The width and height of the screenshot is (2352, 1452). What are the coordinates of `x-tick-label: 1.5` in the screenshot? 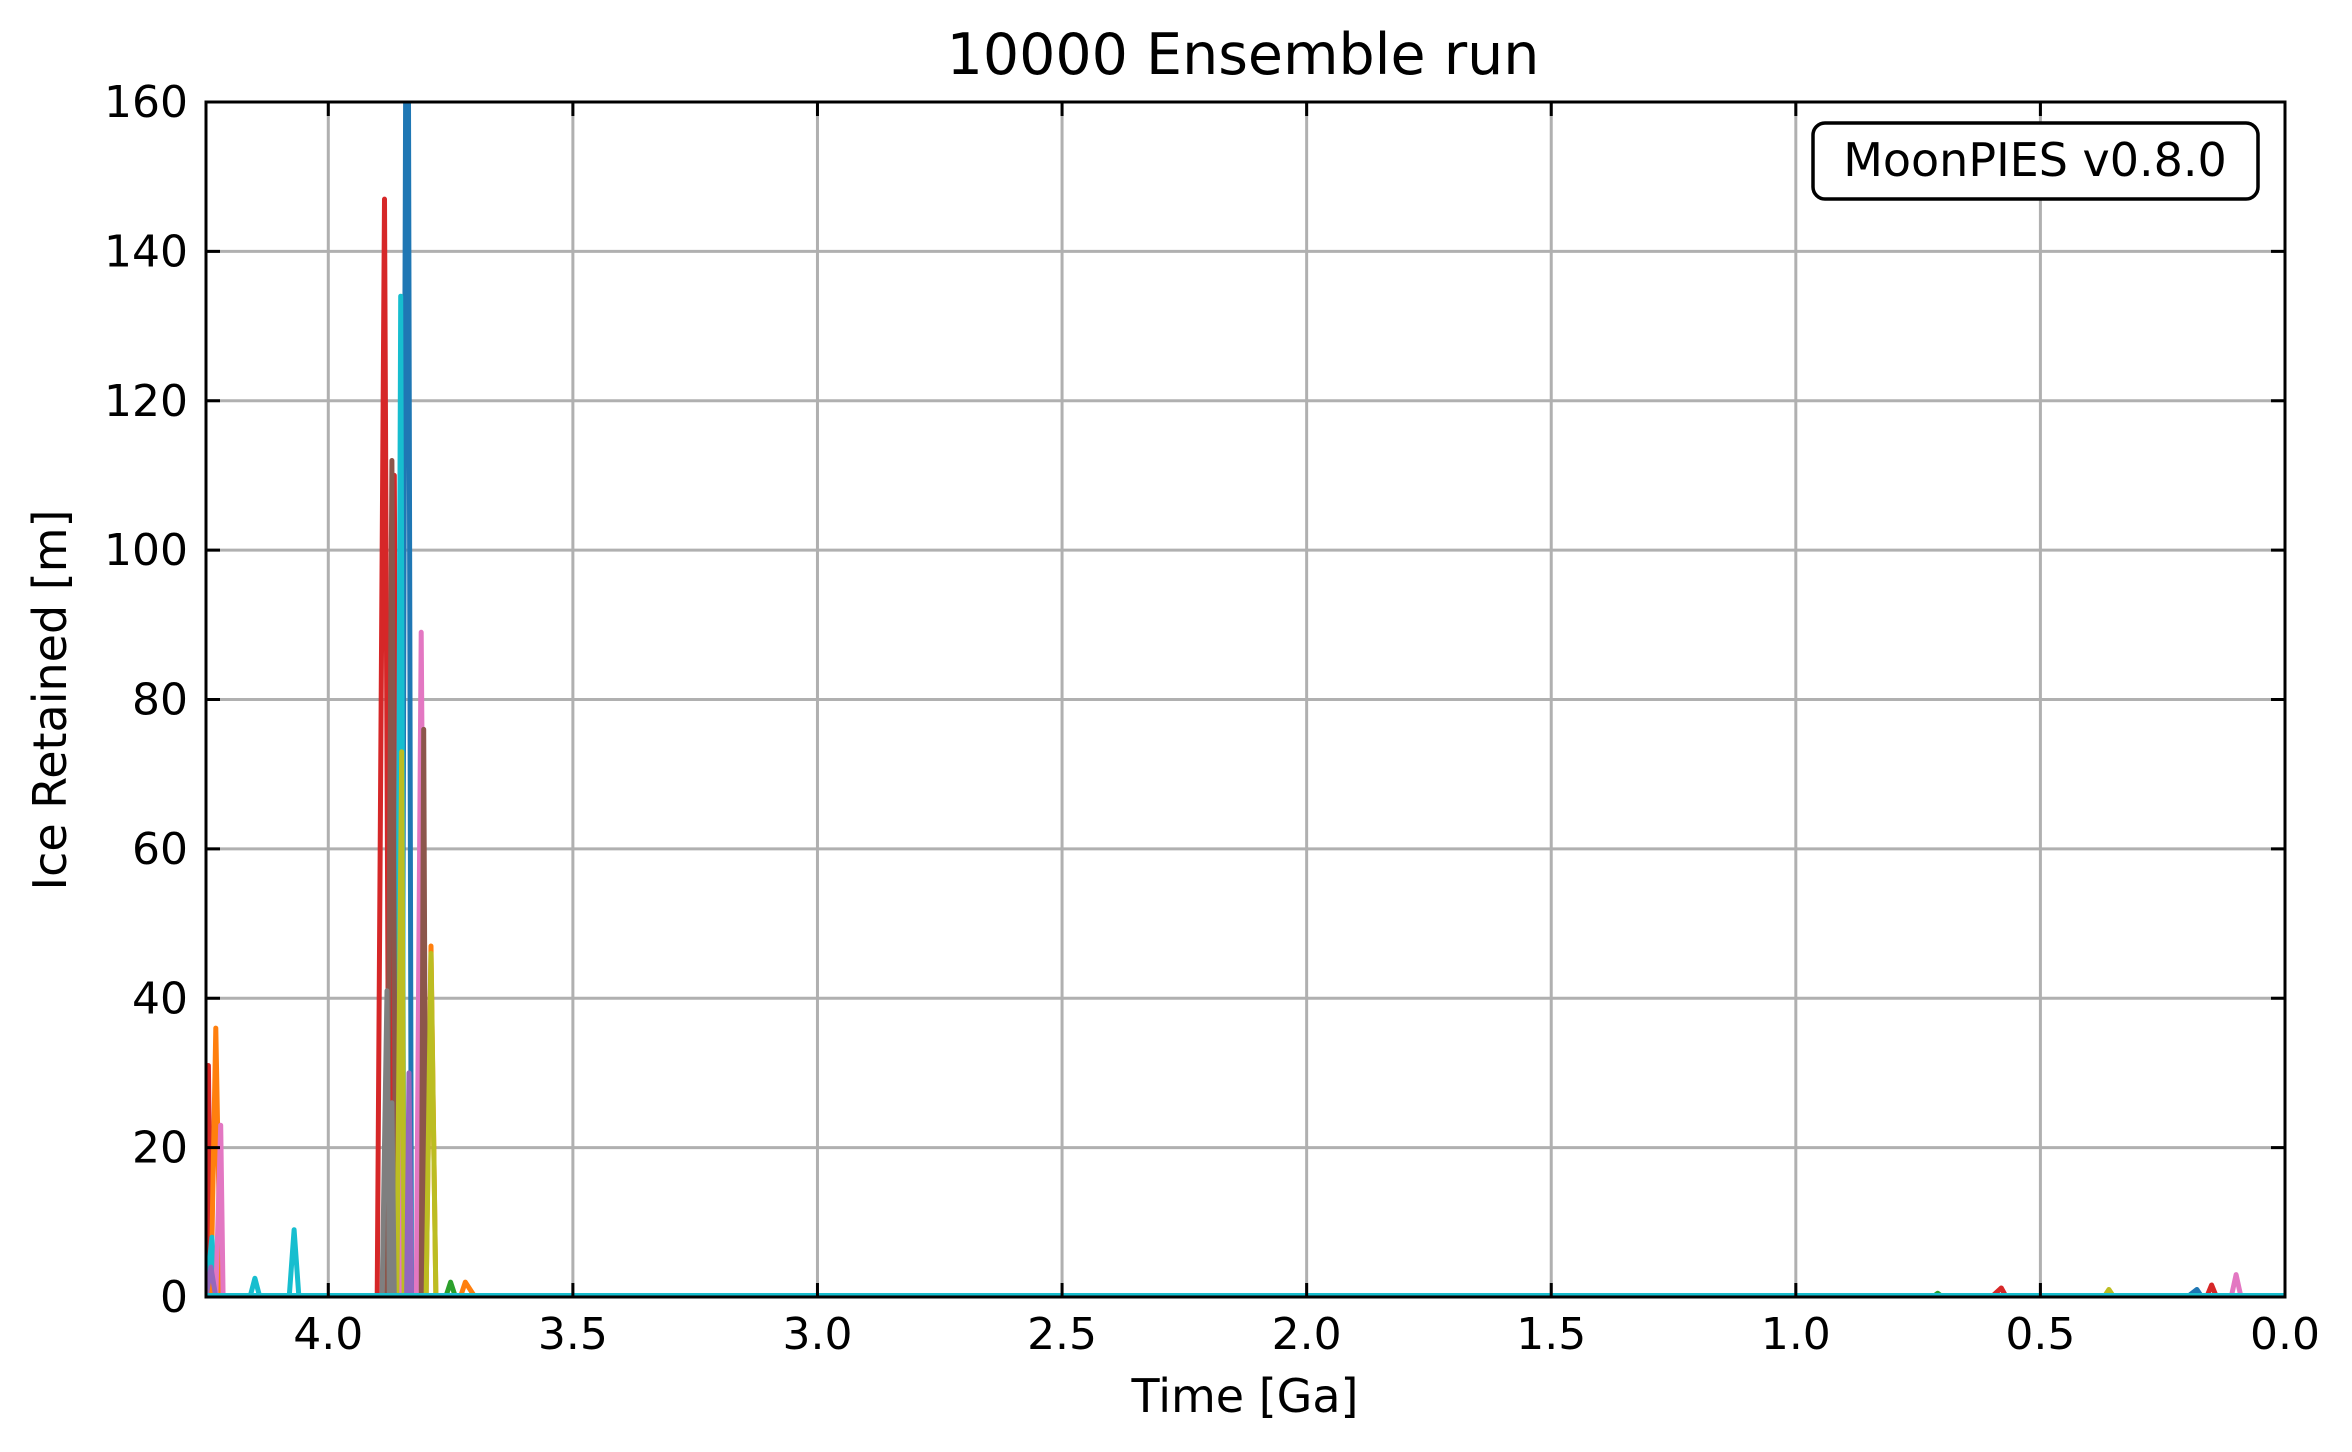 It's located at (1551, 1334).